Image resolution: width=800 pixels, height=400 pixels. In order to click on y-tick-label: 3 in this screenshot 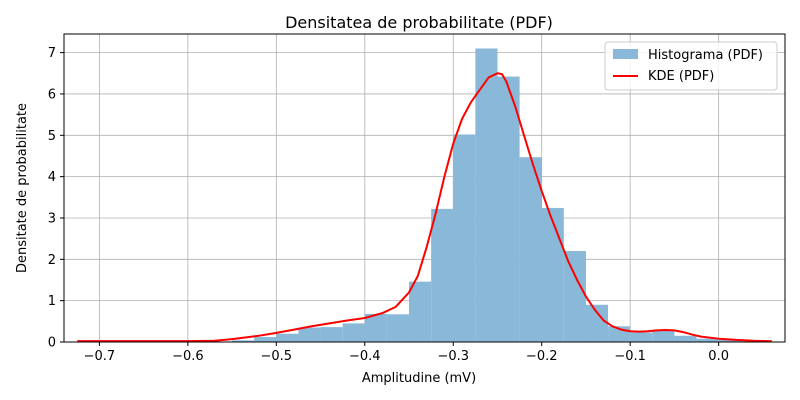, I will do `click(52, 218)`.